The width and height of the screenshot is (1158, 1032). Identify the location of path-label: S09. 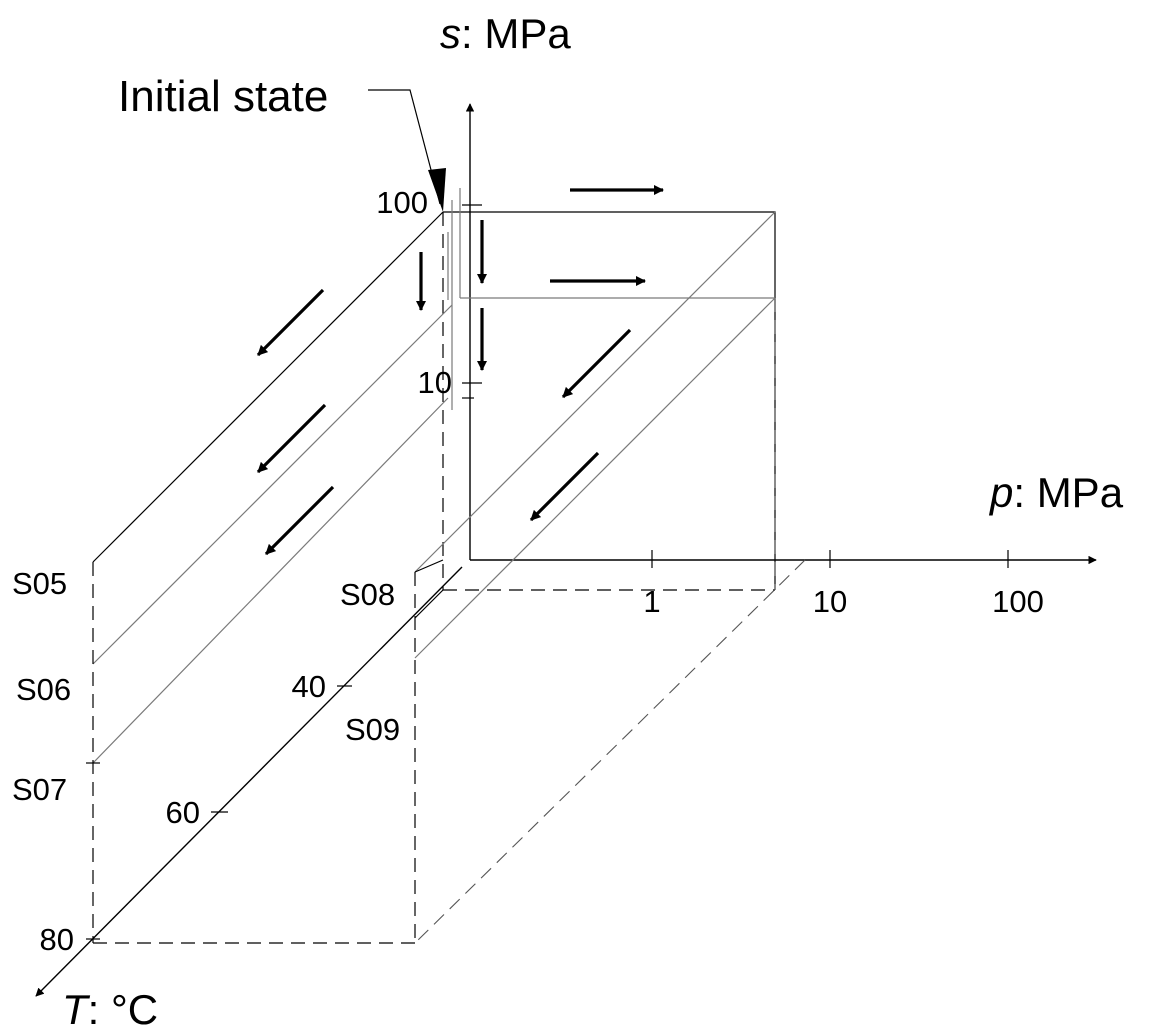
(372, 729).